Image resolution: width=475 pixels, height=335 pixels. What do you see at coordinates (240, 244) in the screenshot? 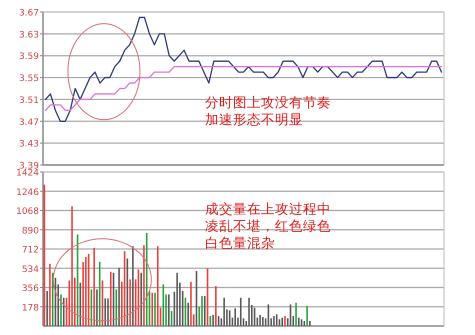
I see `annotation: 白色量混杂` at bounding box center [240, 244].